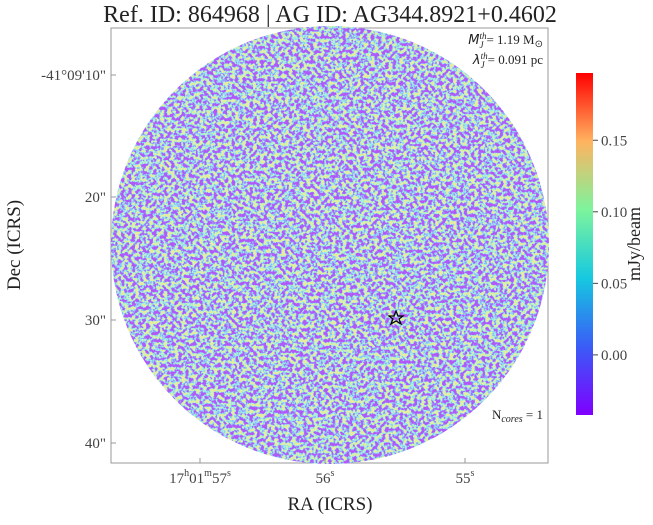 This screenshot has height=525, width=653. I want to click on core-marker, so click(396, 317).